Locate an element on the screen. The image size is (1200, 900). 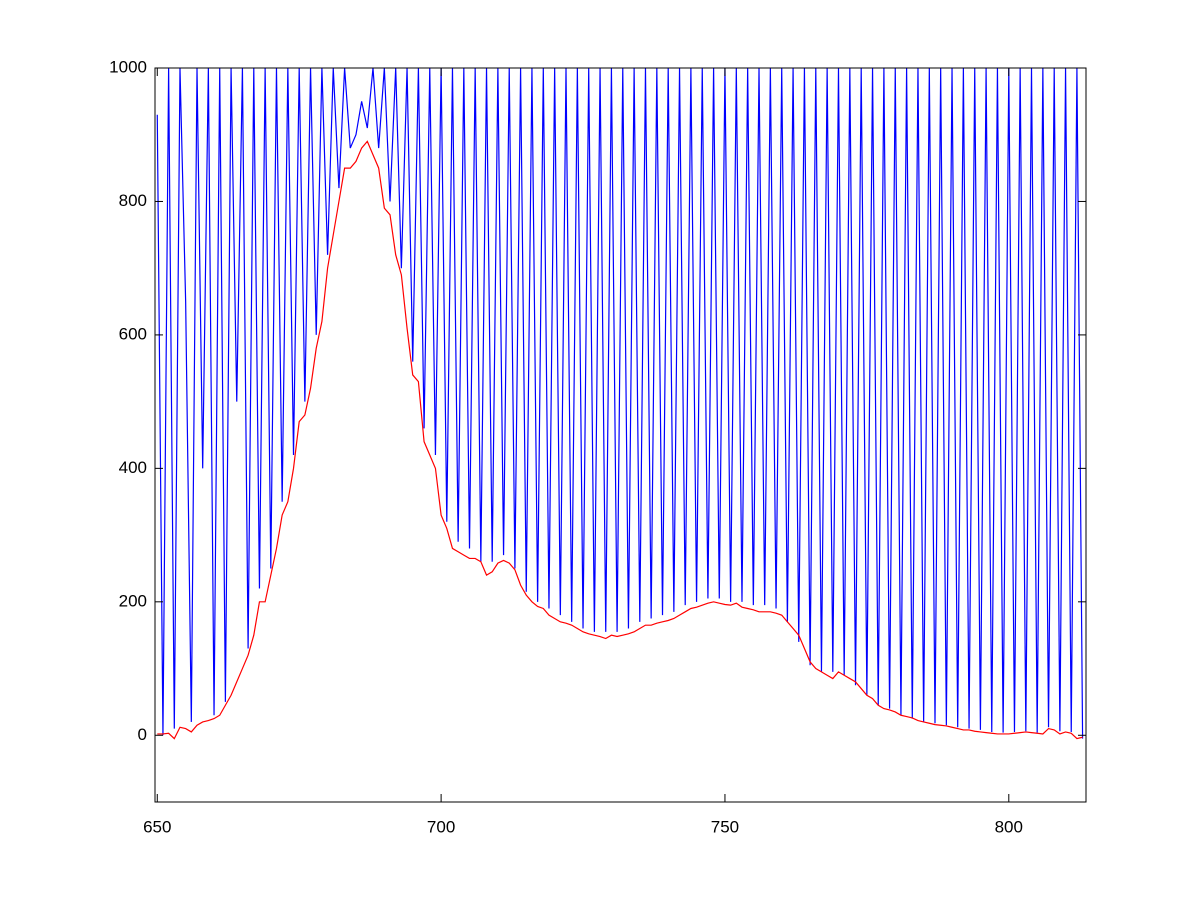
y-tick-label: 1000 is located at coordinates (128, 66).